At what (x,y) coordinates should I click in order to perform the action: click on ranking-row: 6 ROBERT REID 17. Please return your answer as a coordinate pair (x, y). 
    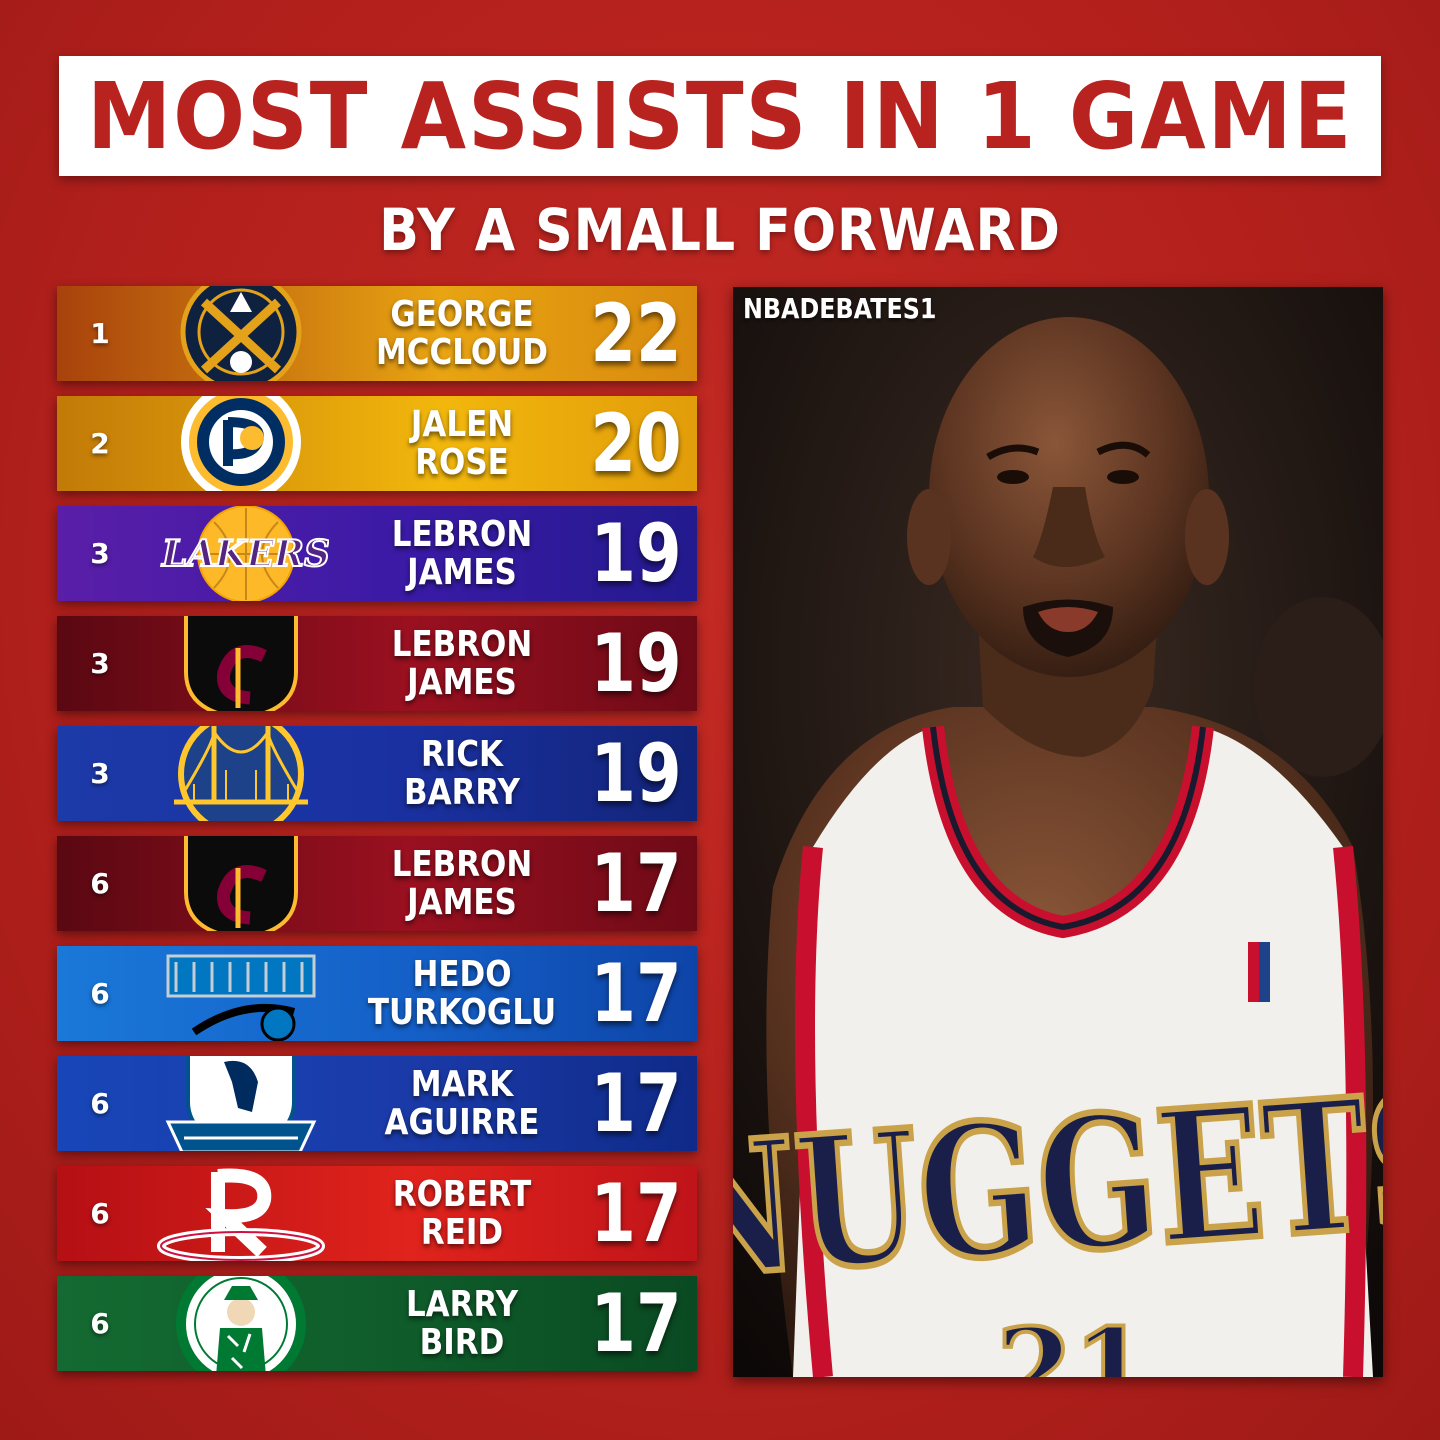
    Looking at the image, I should click on (377, 1213).